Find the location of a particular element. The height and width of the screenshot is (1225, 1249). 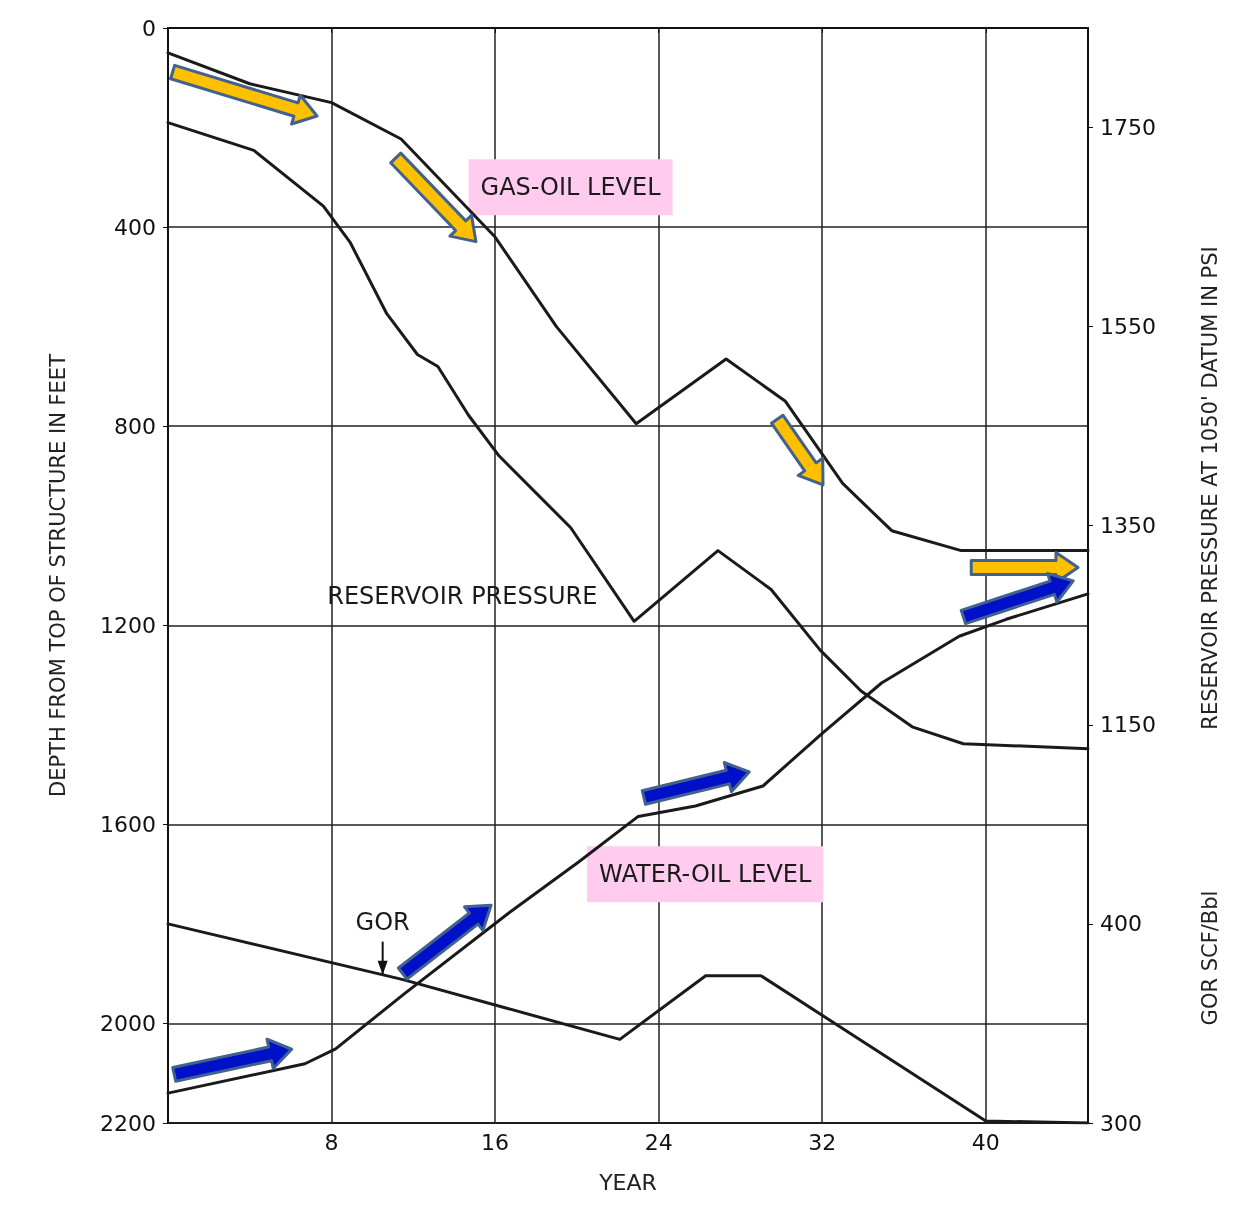

y2-tick-label: 1350 is located at coordinates (1128, 526).